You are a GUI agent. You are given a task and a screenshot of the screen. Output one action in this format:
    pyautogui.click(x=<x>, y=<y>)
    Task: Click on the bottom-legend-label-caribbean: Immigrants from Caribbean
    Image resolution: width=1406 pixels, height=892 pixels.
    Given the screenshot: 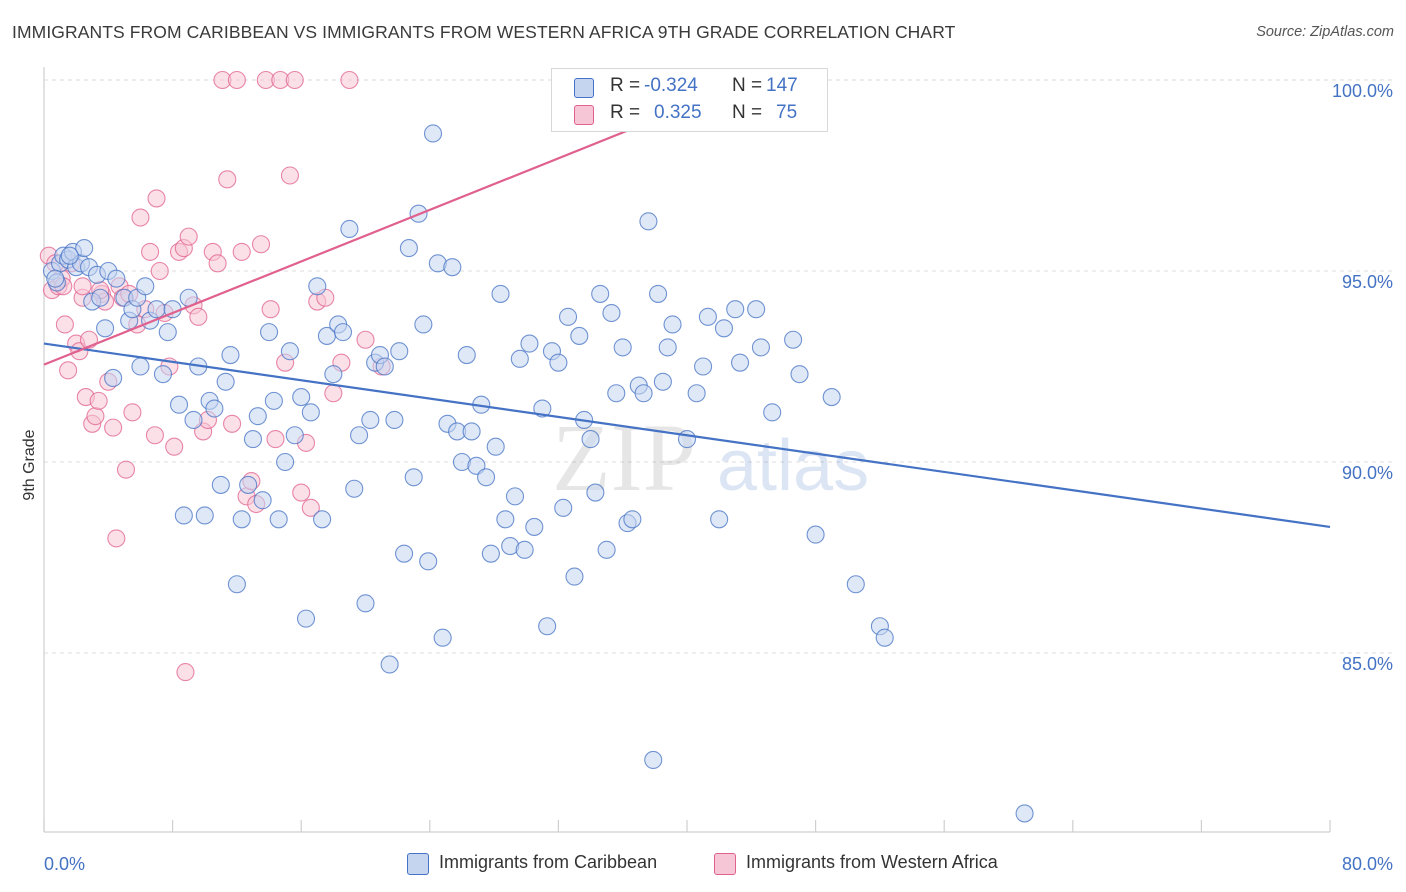 What is the action you would take?
    pyautogui.click(x=548, y=862)
    